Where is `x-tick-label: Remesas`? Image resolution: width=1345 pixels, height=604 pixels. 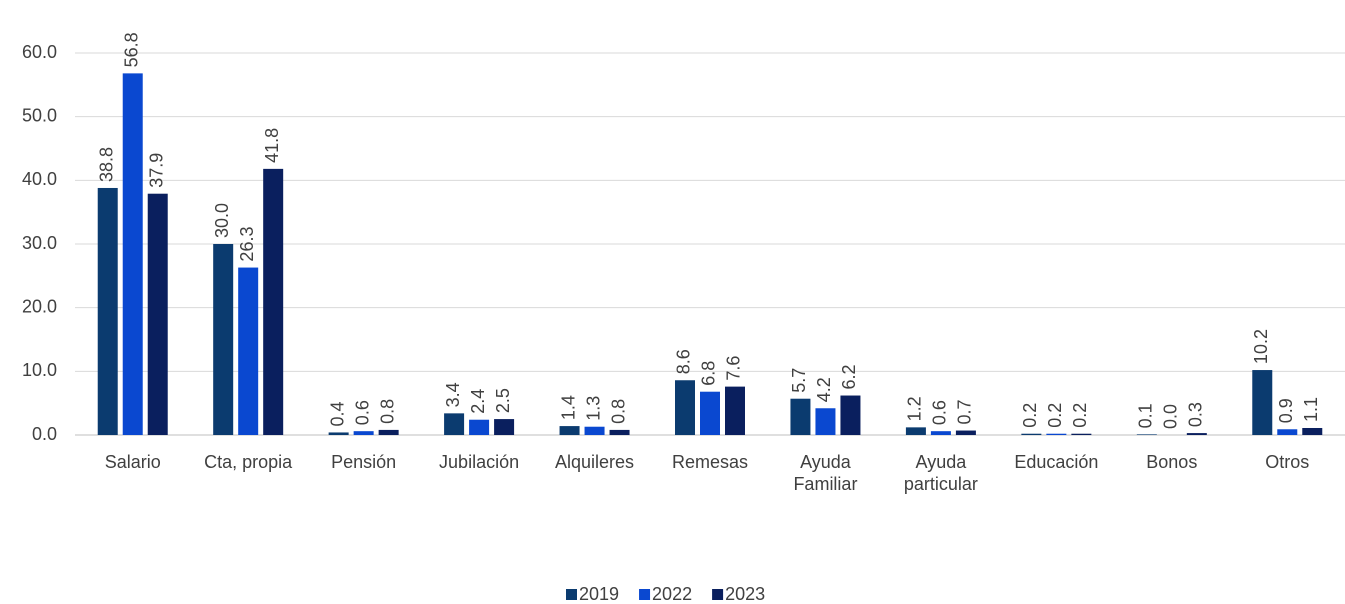
x-tick-label: Remesas is located at coordinates (710, 462).